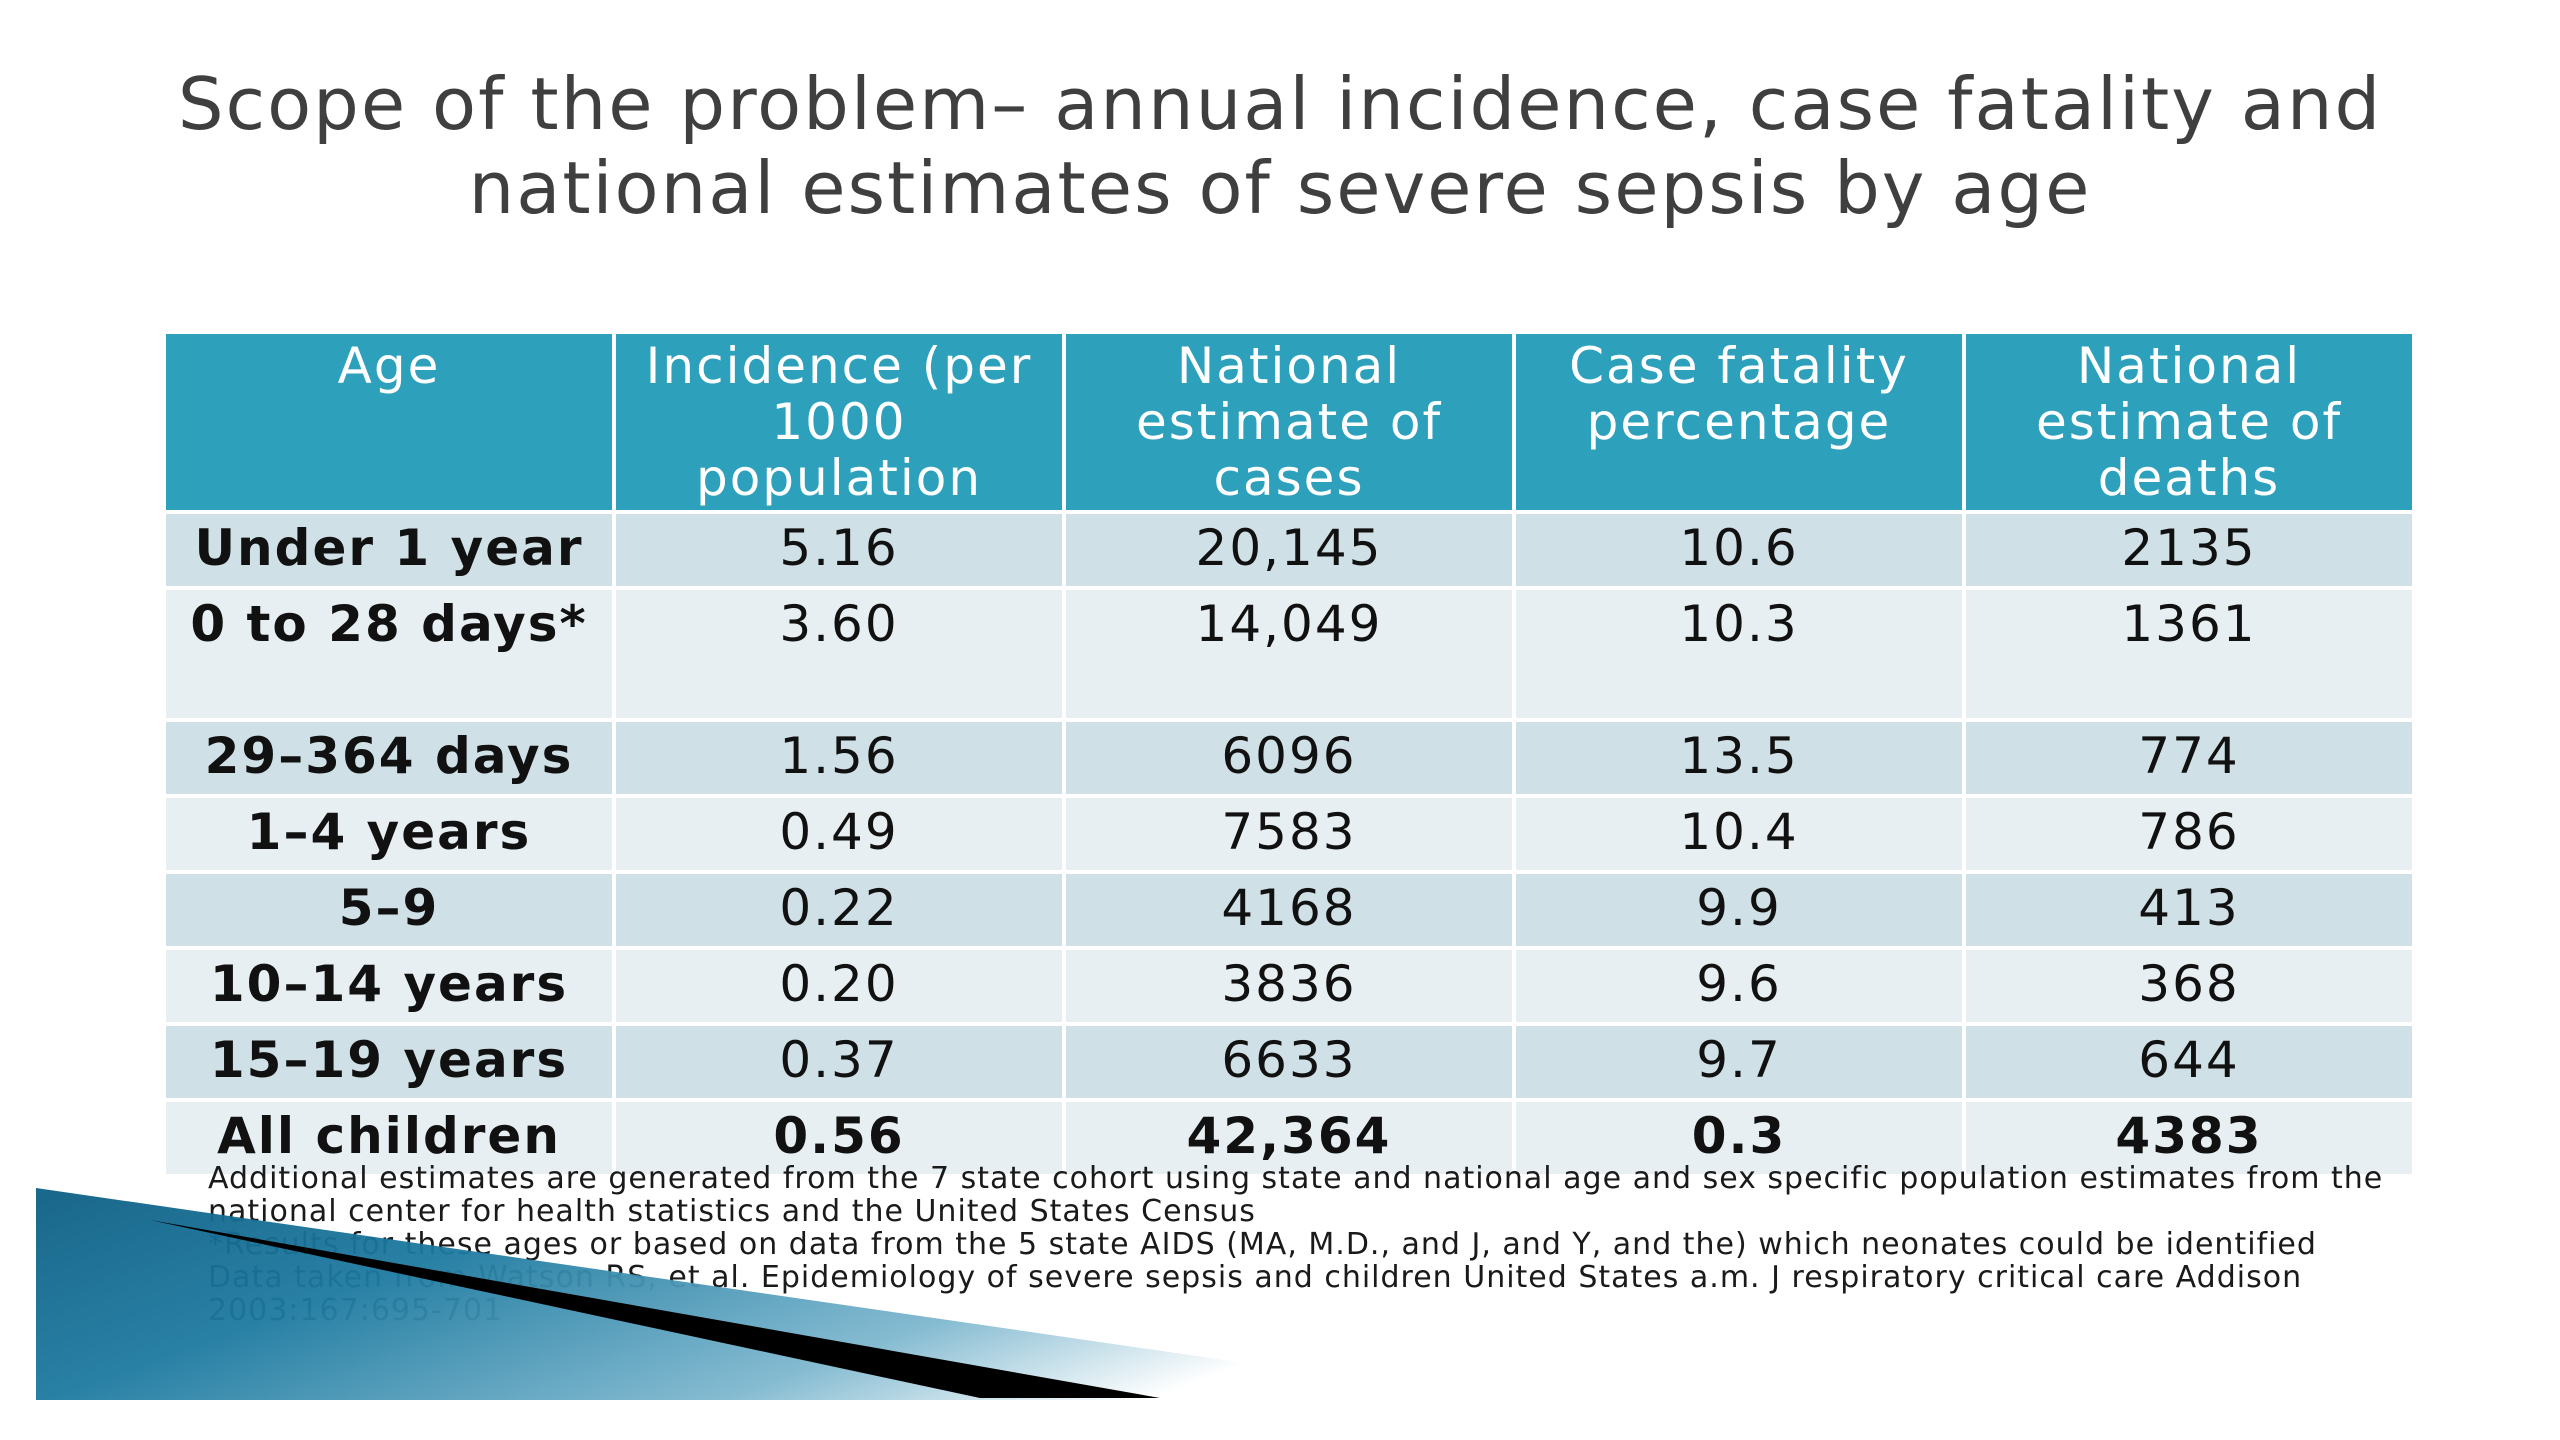  What do you see at coordinates (2189, 550) in the screenshot?
I see `cell-deaths: 2135` at bounding box center [2189, 550].